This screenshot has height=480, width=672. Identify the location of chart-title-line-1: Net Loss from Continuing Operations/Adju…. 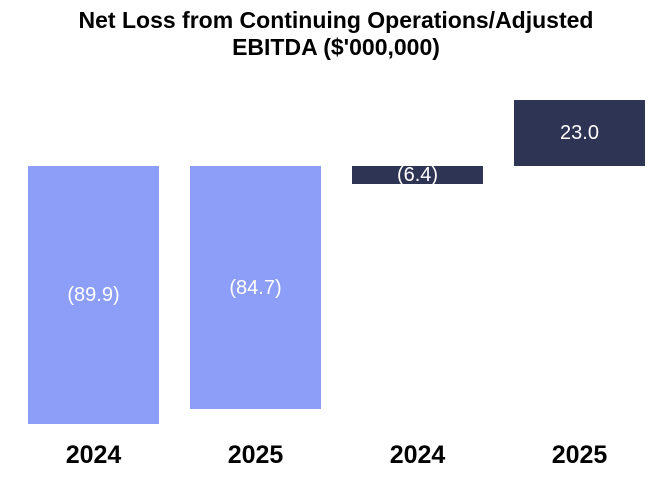
(336, 20).